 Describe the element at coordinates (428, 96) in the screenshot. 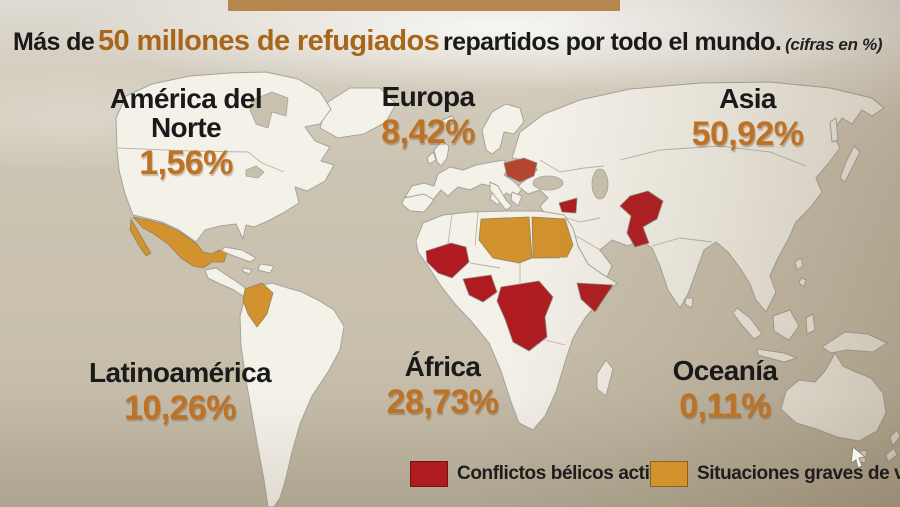

I see `region-name: Europa` at that location.